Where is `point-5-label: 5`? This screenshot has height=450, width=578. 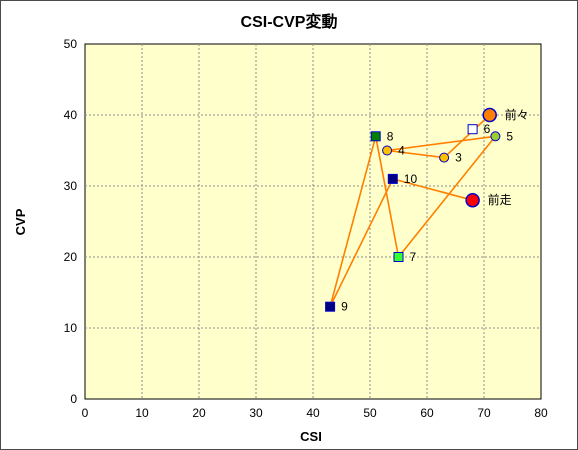 point-5-label: 5 is located at coordinates (509, 136).